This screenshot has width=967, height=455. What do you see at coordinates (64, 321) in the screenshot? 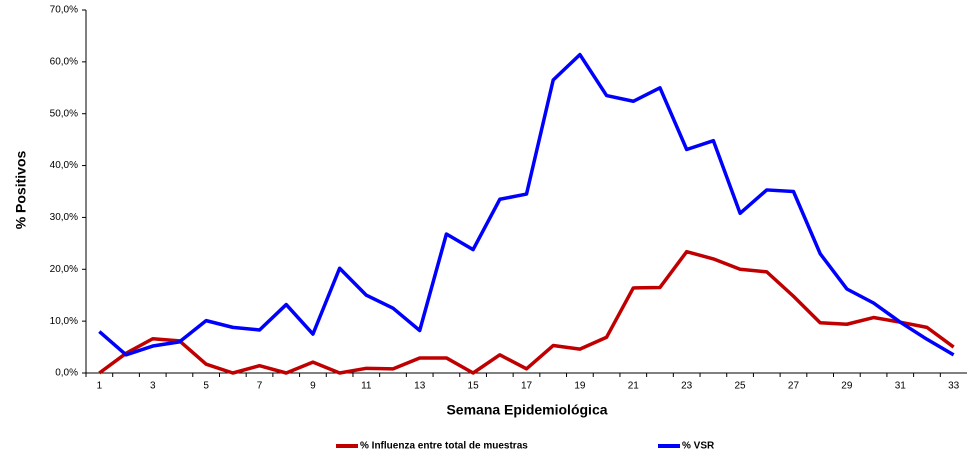
I see `y-tick-label: 10,0%` at bounding box center [64, 321].